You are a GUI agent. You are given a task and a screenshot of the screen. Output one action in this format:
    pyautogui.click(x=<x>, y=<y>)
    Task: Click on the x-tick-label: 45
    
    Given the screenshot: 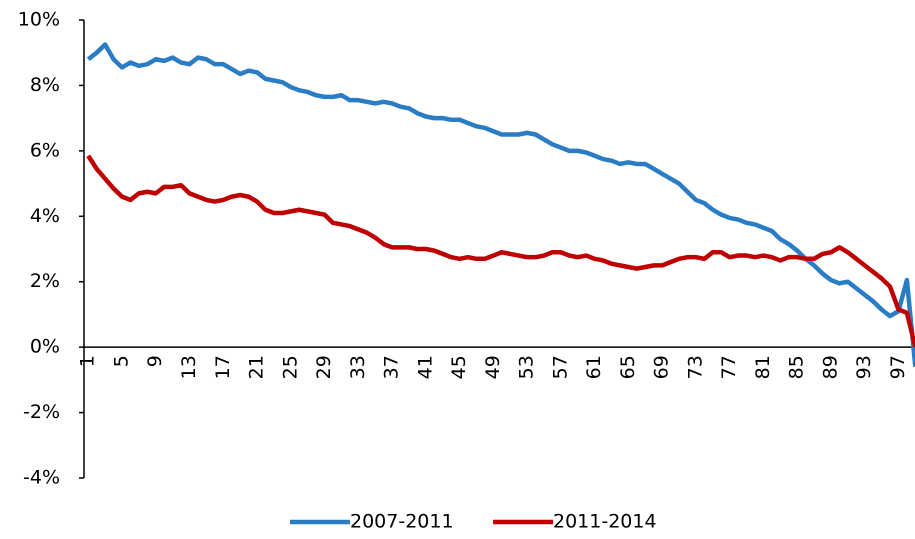 What is the action you would take?
    pyautogui.click(x=459, y=367)
    